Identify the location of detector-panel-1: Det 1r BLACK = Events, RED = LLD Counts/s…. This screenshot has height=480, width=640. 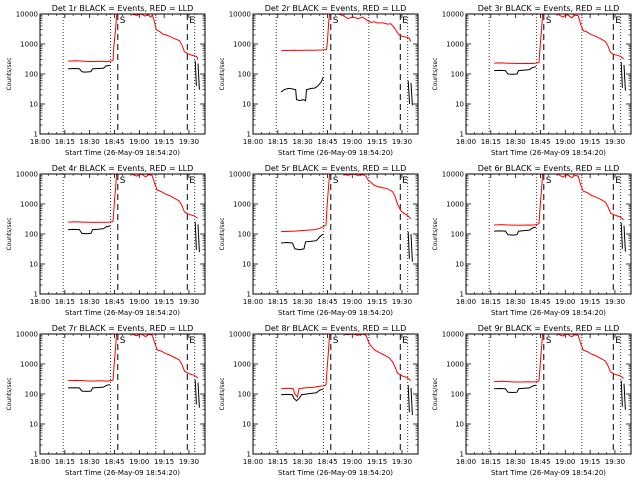
(106, 80).